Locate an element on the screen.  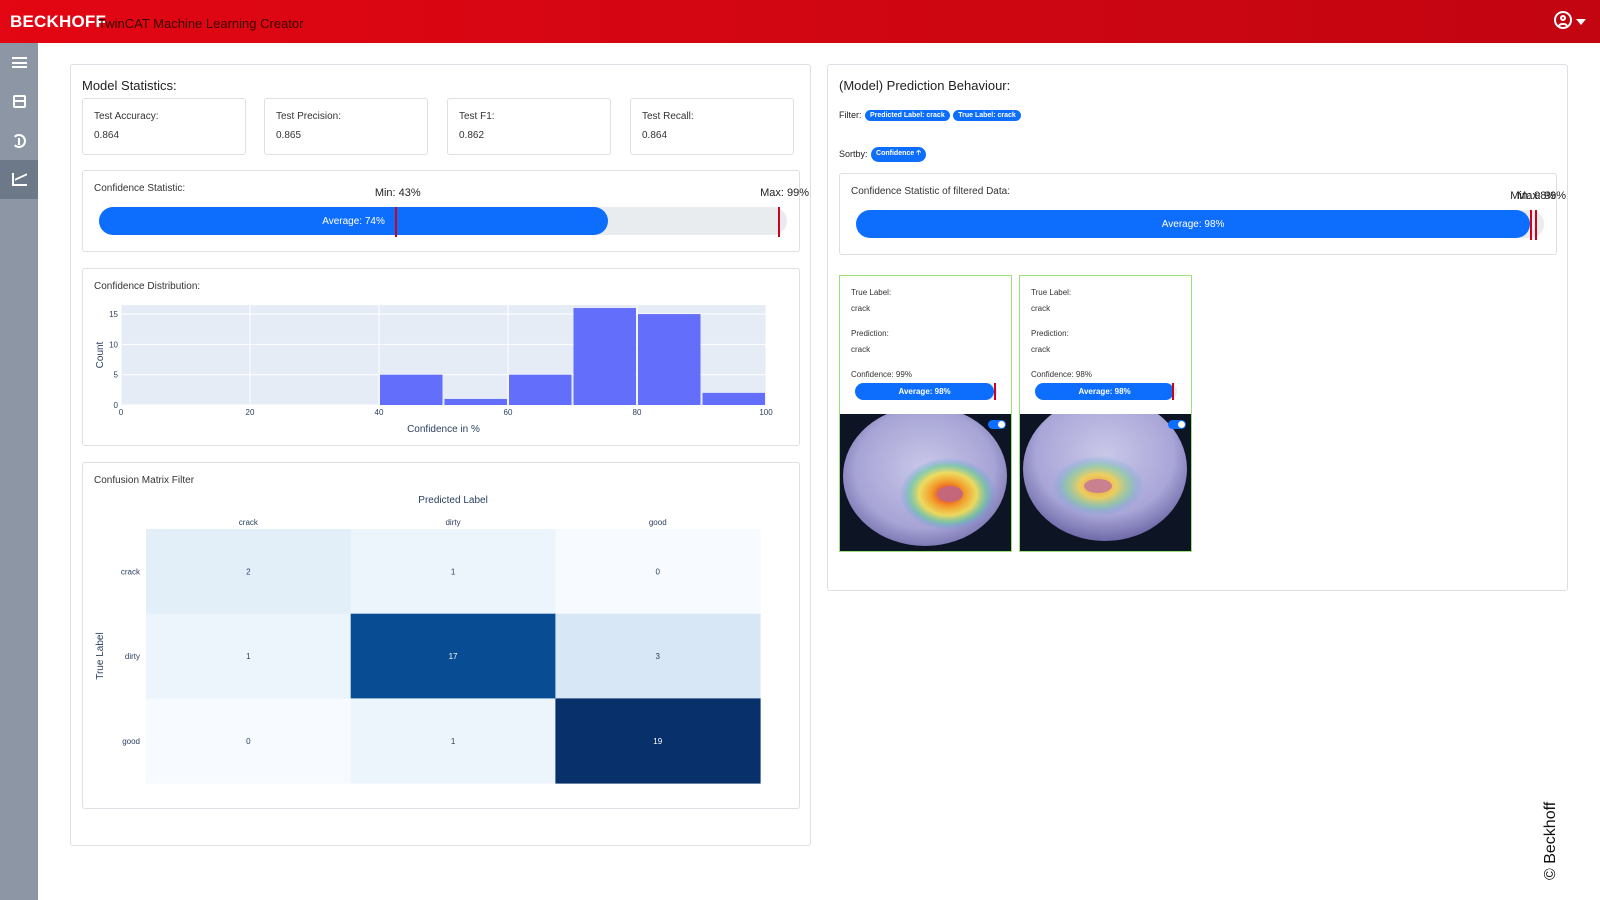
panel-title: (Model) Prediction Behaviour: is located at coordinates (925, 85).